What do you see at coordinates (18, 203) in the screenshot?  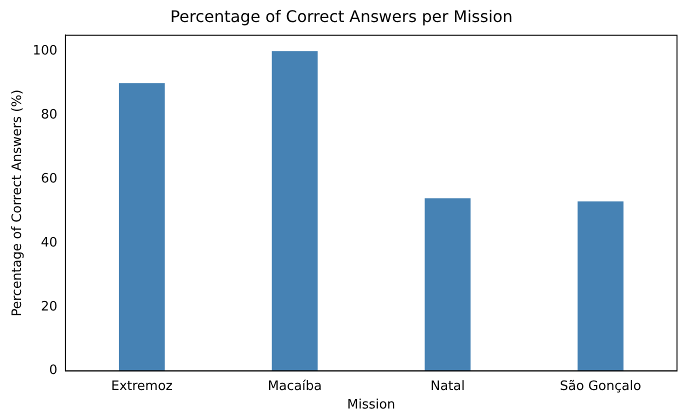 I see `y-axis-title: Percentage of Correct Answers (%)` at bounding box center [18, 203].